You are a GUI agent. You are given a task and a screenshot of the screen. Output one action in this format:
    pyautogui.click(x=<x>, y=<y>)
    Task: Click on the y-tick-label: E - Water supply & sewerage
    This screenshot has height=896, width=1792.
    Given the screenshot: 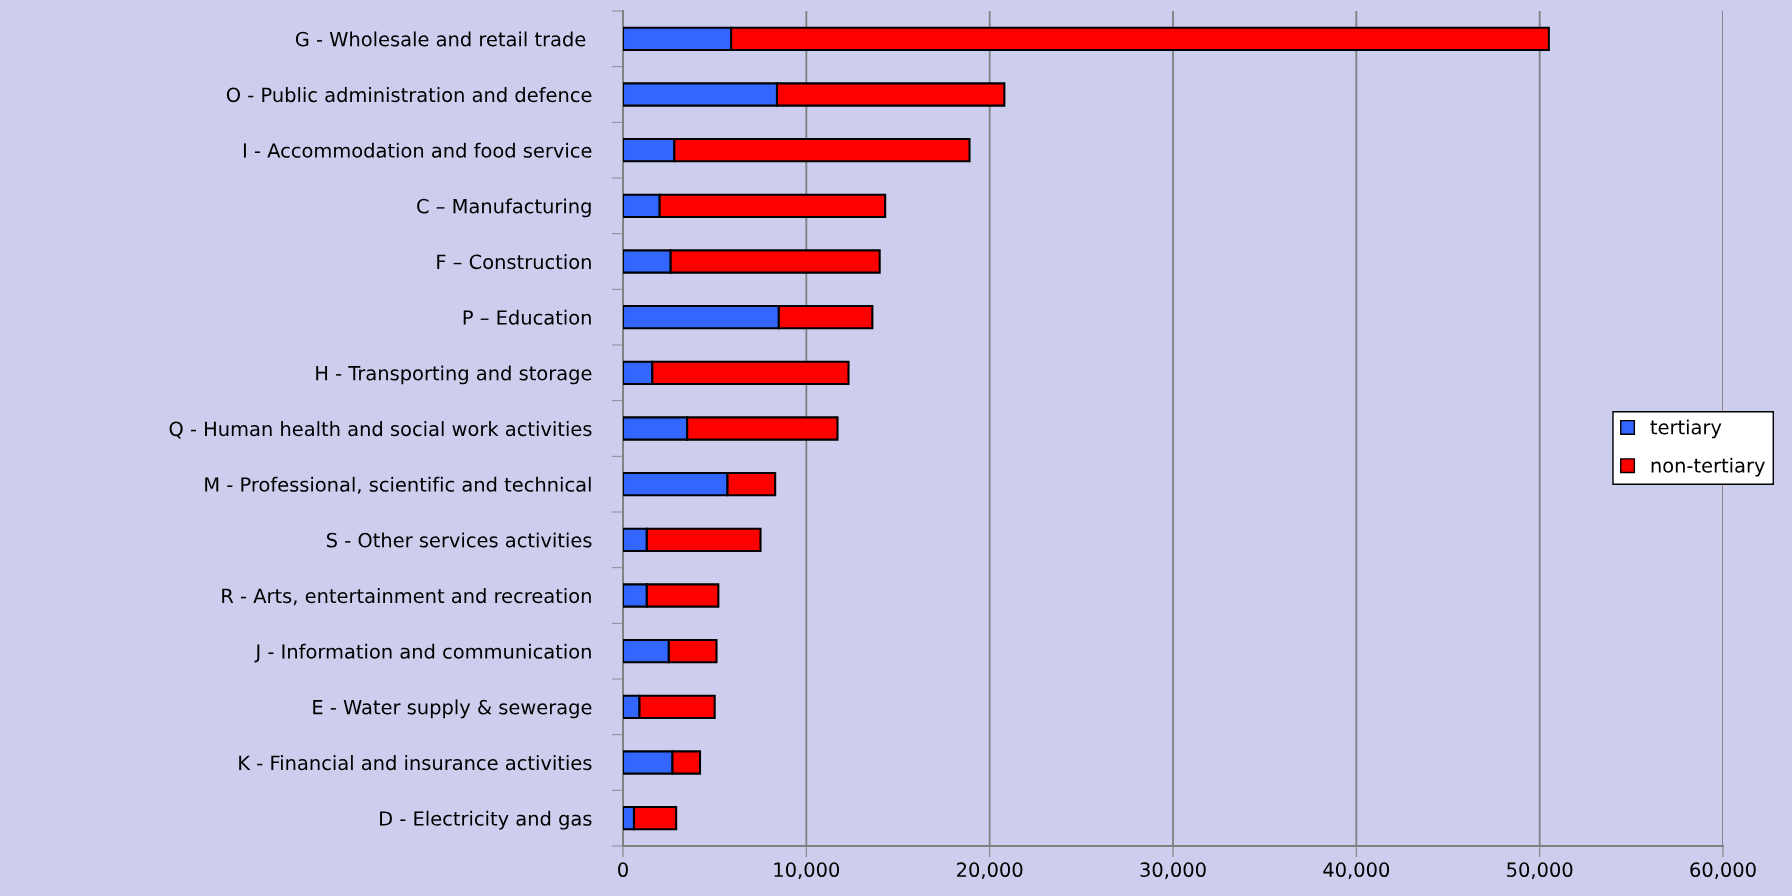 What is the action you would take?
    pyautogui.click(x=452, y=709)
    